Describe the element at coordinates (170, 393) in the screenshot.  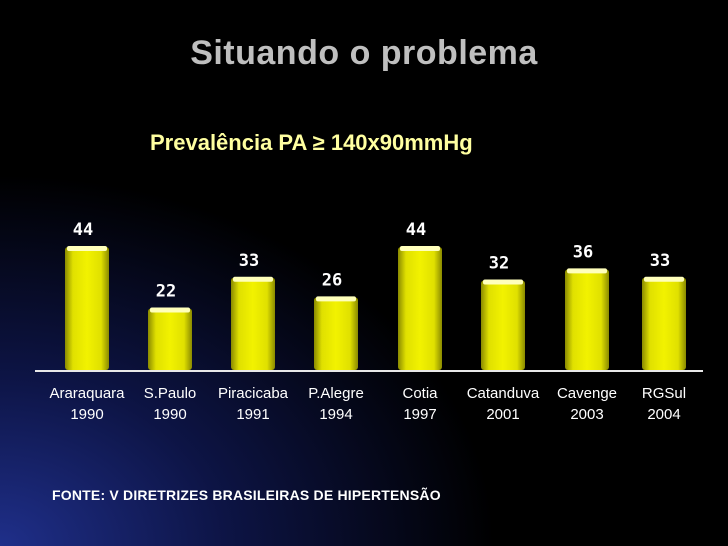
I see `x-tick-city-1: S.Paulo` at that location.